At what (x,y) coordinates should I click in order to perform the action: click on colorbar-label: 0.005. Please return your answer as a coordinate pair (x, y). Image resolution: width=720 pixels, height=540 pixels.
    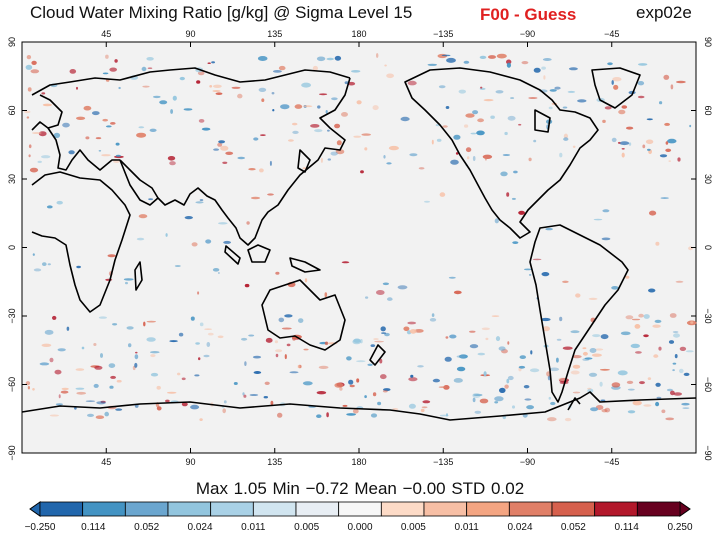
    Looking at the image, I should click on (413, 527).